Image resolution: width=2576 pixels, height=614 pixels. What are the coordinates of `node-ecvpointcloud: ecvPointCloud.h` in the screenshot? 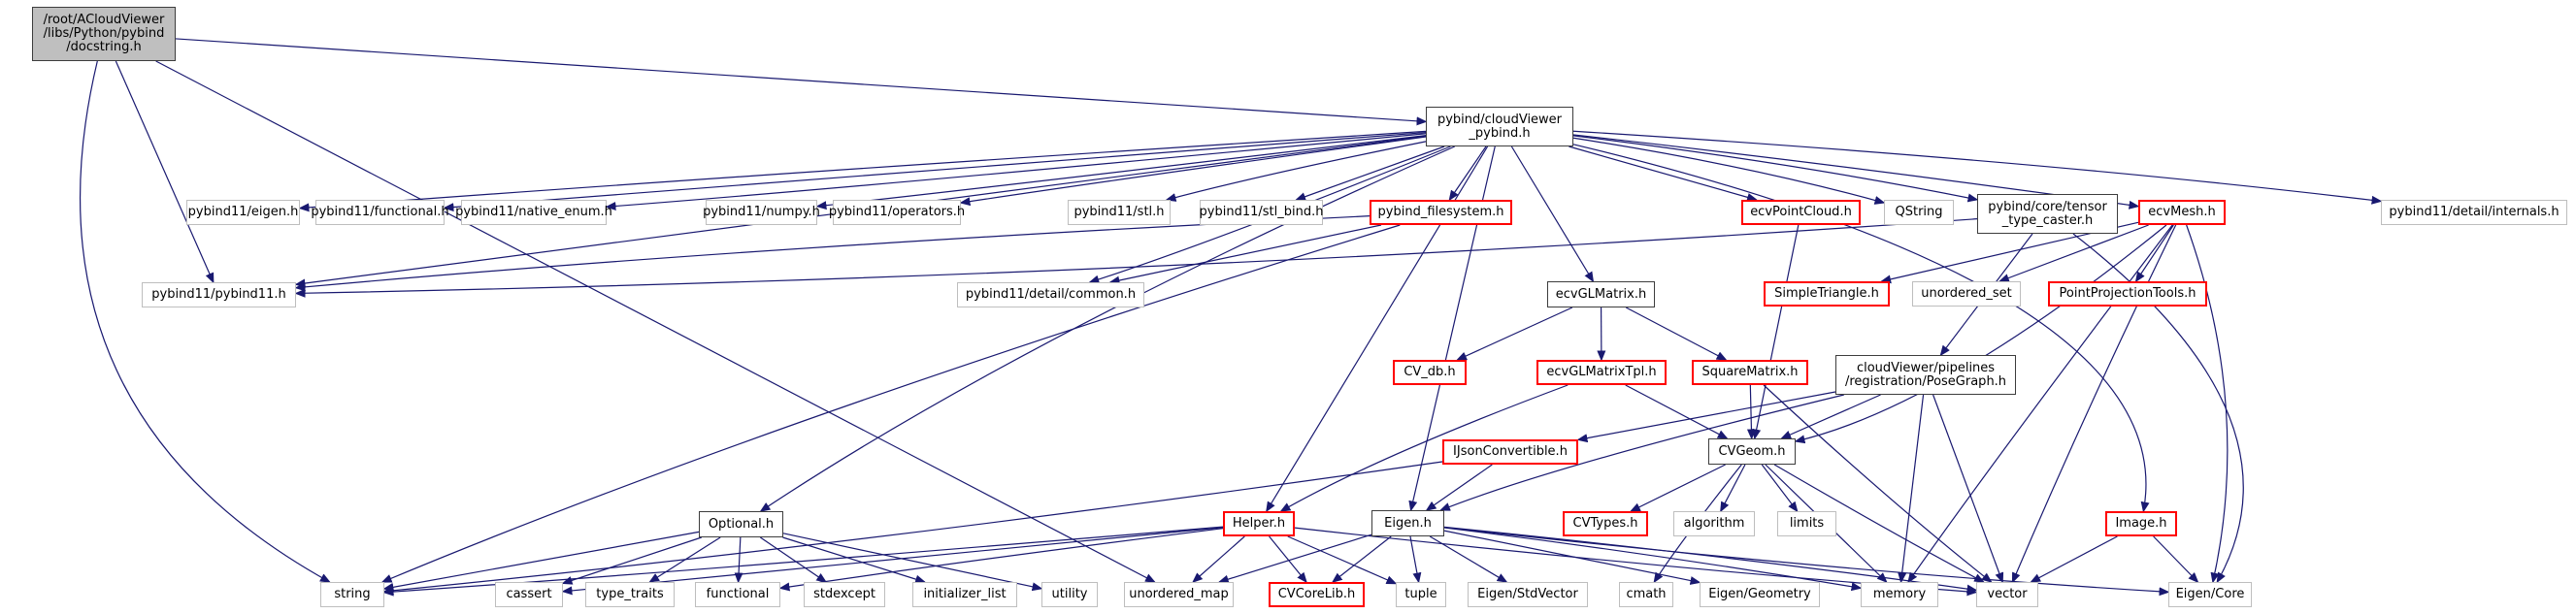 It's located at (1801, 212).